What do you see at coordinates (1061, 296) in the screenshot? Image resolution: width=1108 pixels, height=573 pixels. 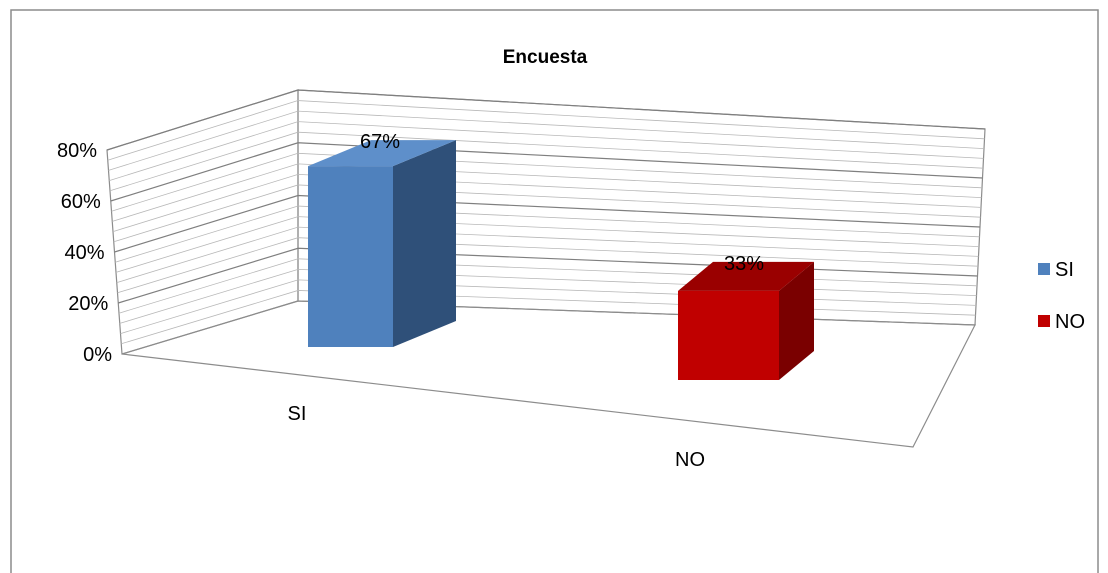 I see `legend: SI NO` at bounding box center [1061, 296].